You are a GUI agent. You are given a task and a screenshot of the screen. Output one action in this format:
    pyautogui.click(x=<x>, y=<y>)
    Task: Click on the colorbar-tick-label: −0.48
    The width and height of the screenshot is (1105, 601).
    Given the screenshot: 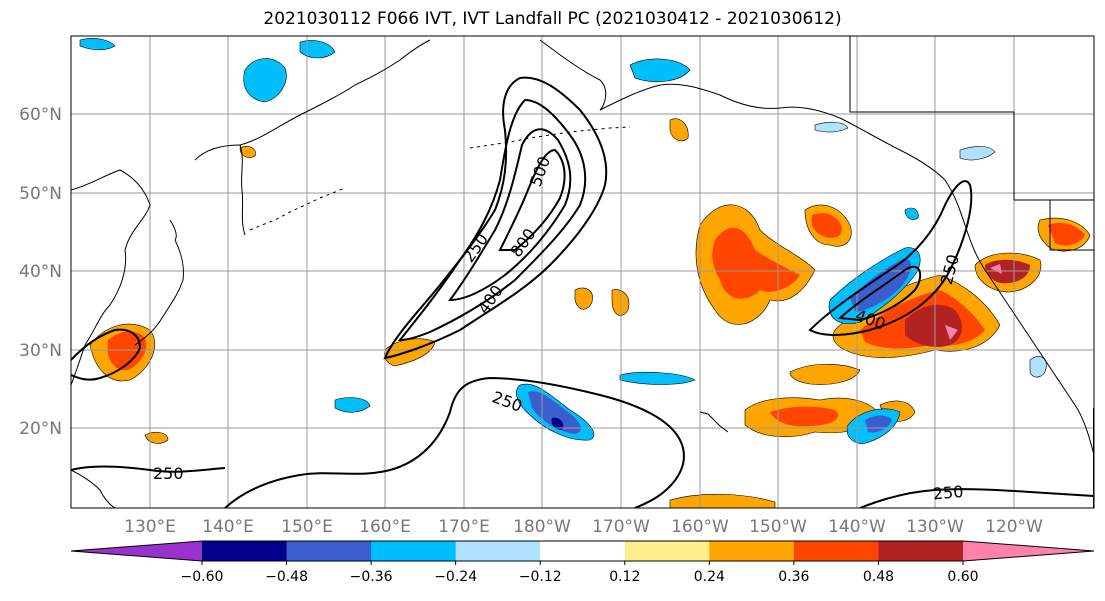 What is the action you would take?
    pyautogui.click(x=286, y=577)
    